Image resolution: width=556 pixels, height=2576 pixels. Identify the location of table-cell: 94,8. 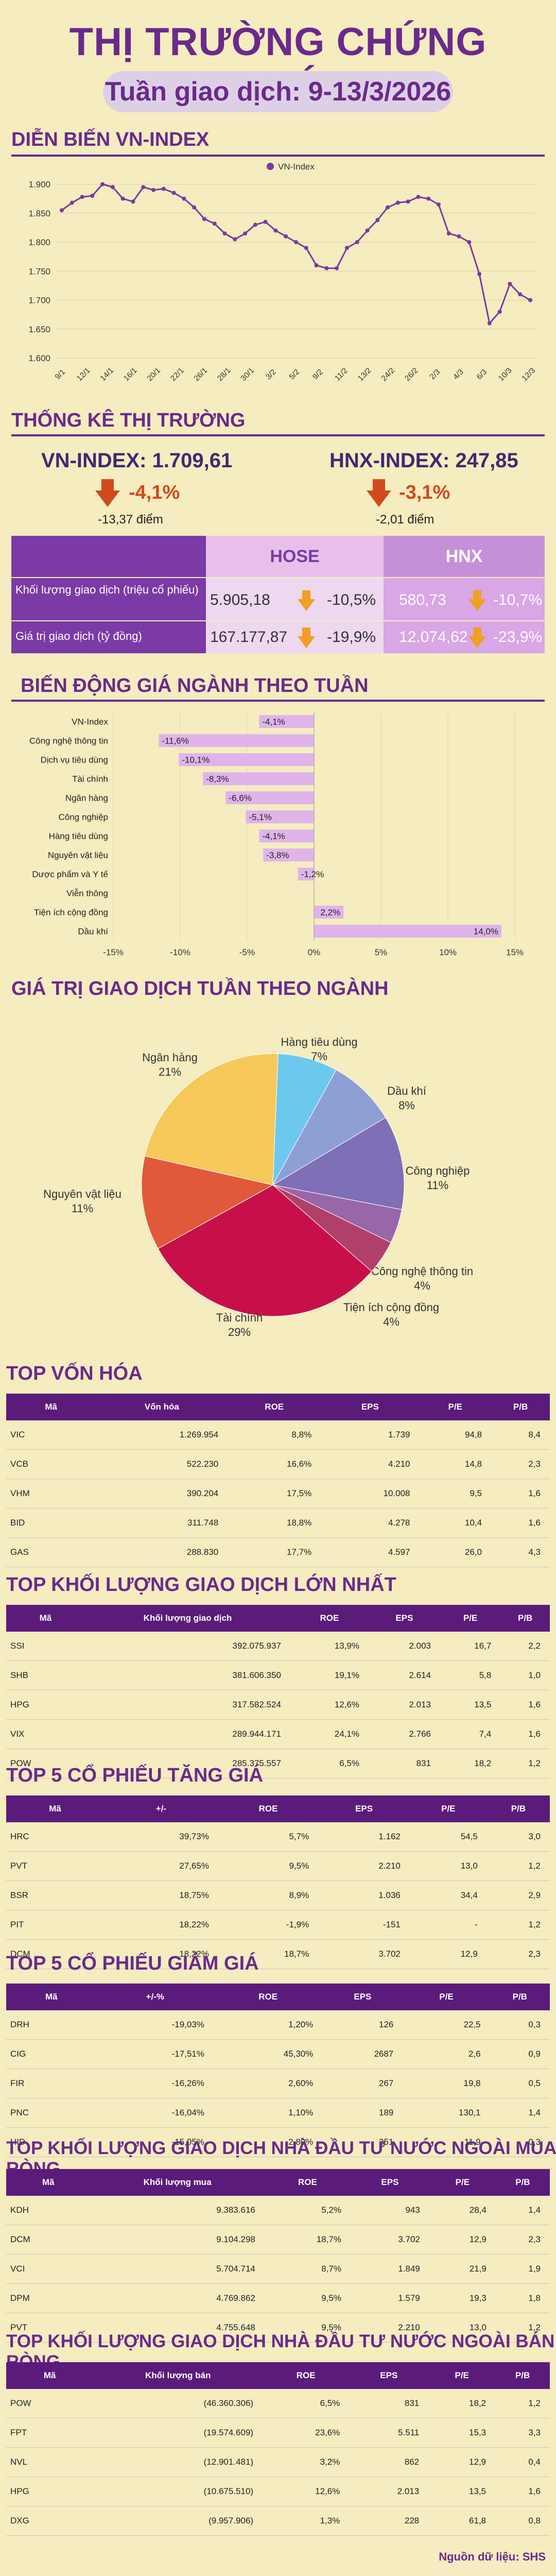
(455, 1435).